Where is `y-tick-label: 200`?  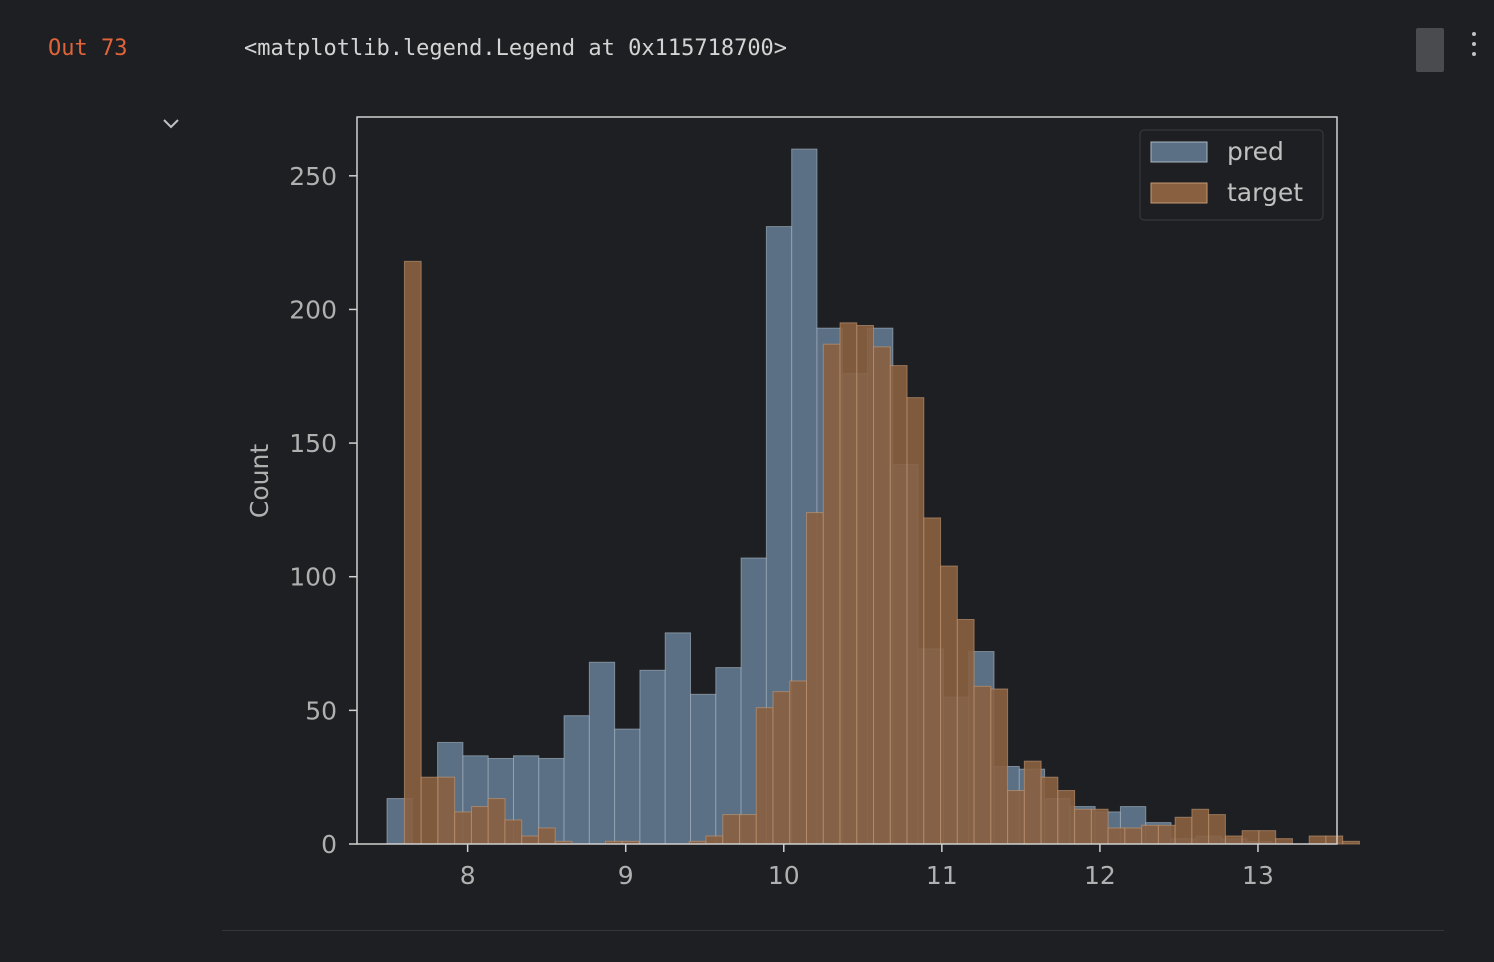 y-tick-label: 200 is located at coordinates (313, 309).